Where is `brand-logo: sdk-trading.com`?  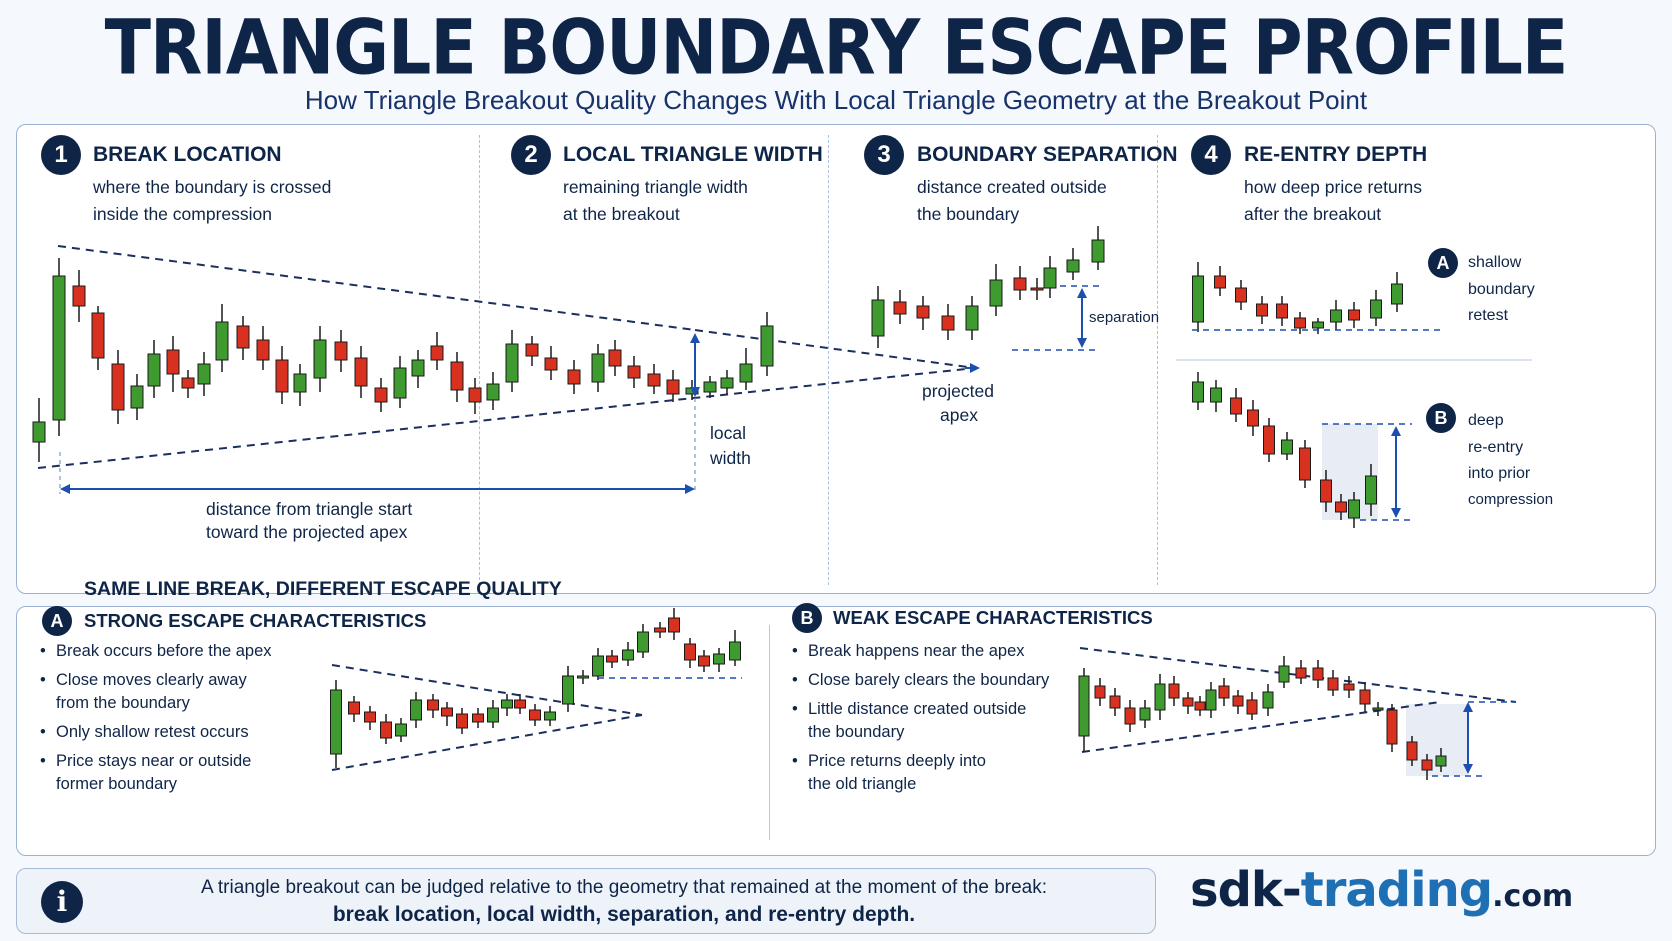
brand-logo: sdk-trading.com is located at coordinates (1381, 890).